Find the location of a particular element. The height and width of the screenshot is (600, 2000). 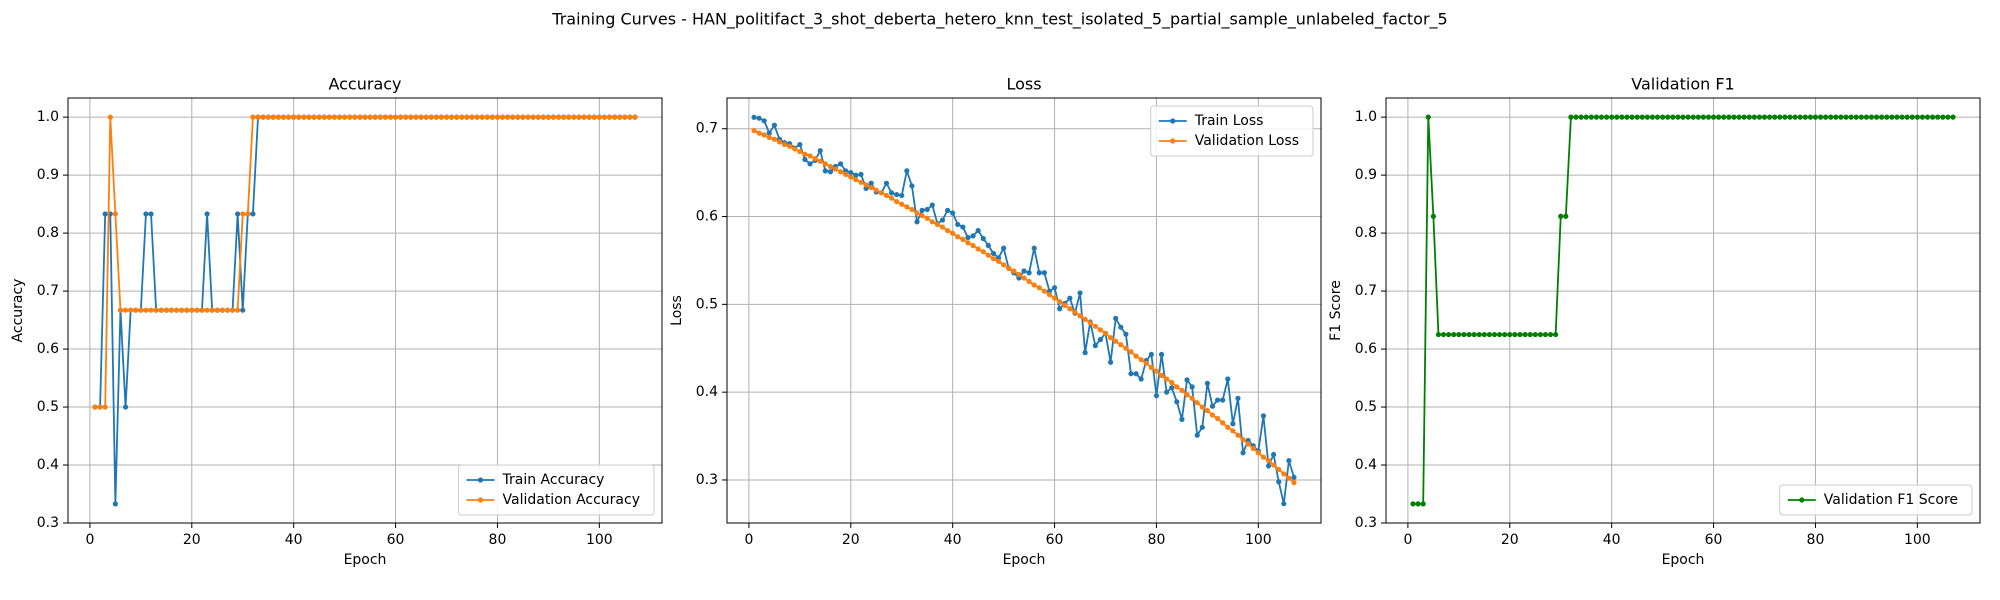

x-axis-label: Epoch is located at coordinates (1683, 560).